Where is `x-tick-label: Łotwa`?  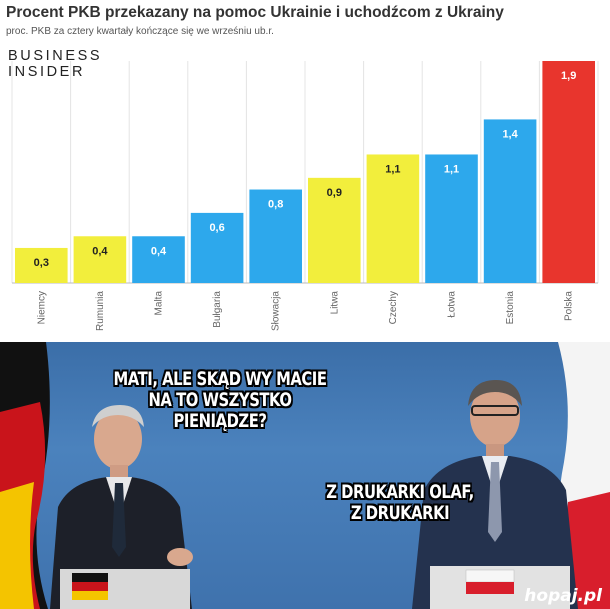 x-tick-label: Łotwa is located at coordinates (452, 304).